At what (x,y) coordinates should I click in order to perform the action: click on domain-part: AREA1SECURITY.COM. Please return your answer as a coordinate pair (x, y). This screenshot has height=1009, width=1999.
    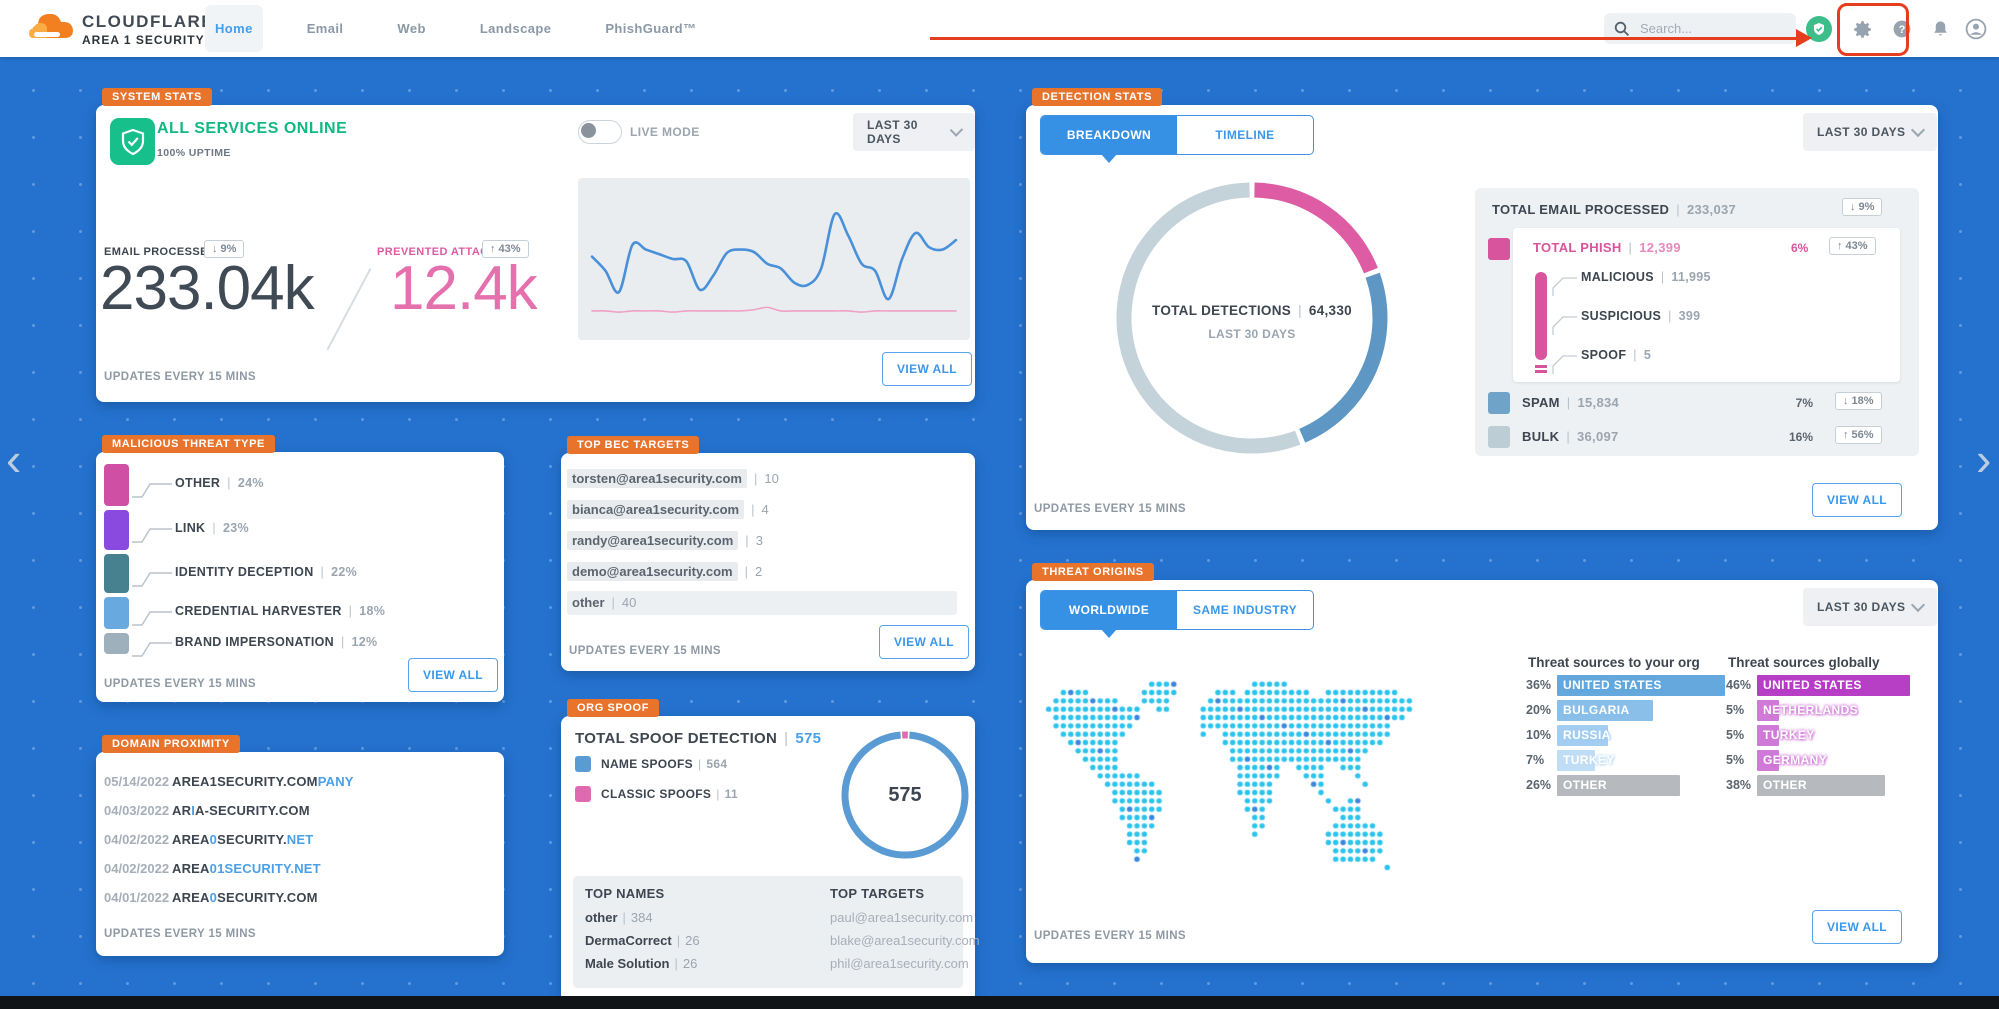
    Looking at the image, I should click on (245, 781).